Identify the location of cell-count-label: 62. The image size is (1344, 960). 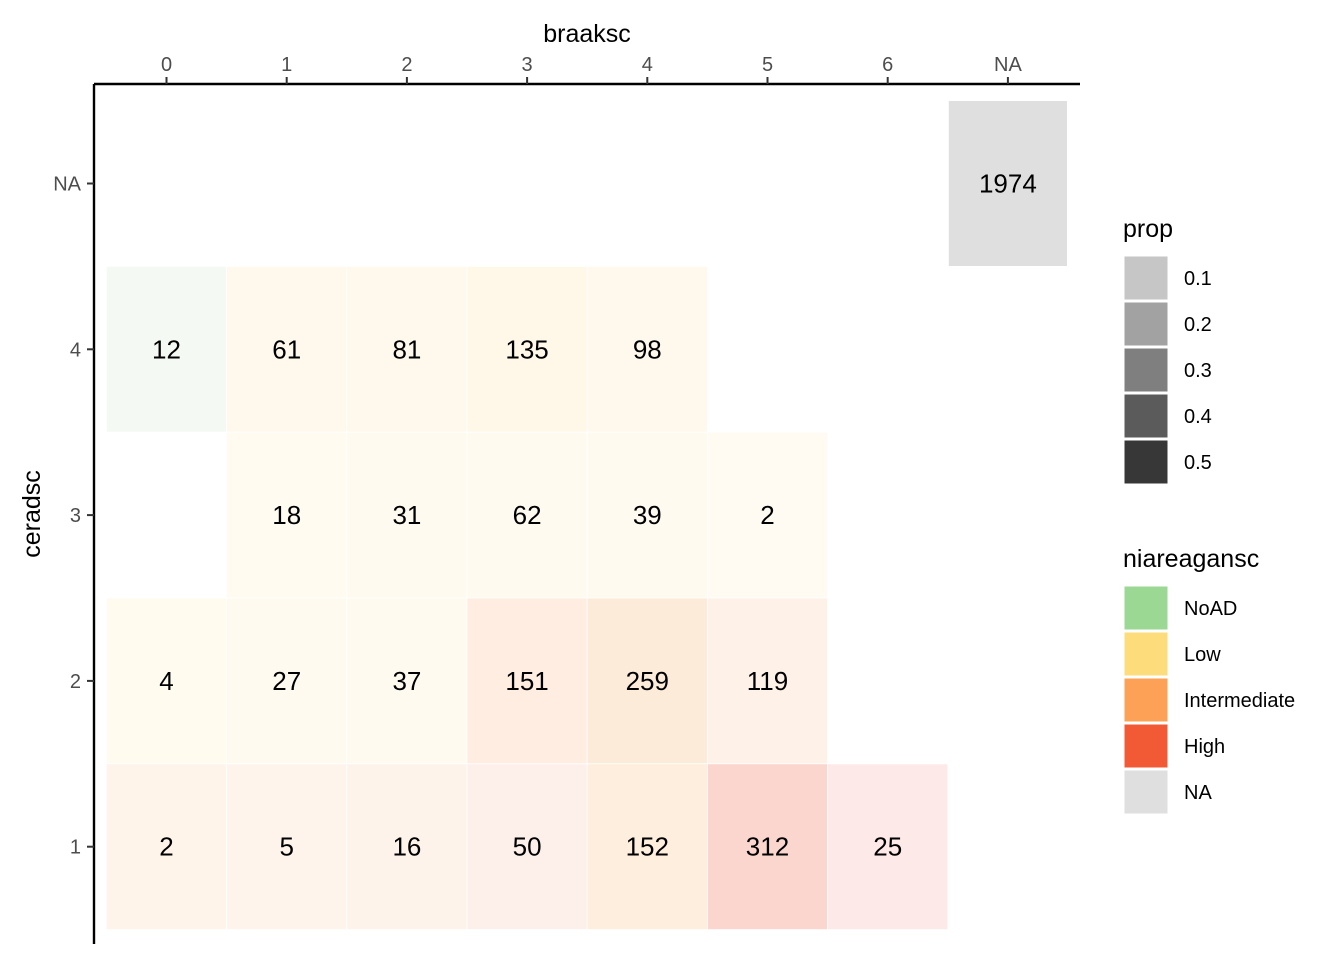
(527, 515).